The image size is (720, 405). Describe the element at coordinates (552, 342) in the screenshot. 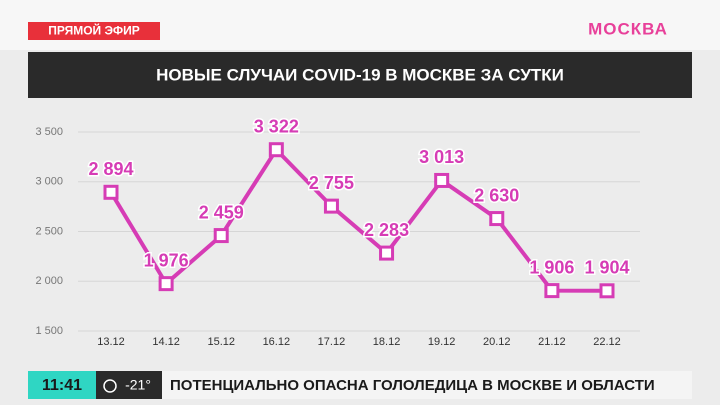

I see `x-tick-label: 21.12` at that location.